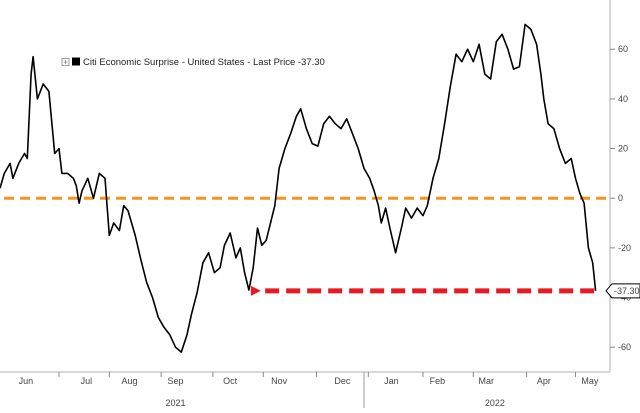 This screenshot has width=640, height=413. I want to click on last-value-badge-shape, so click(622, 291).